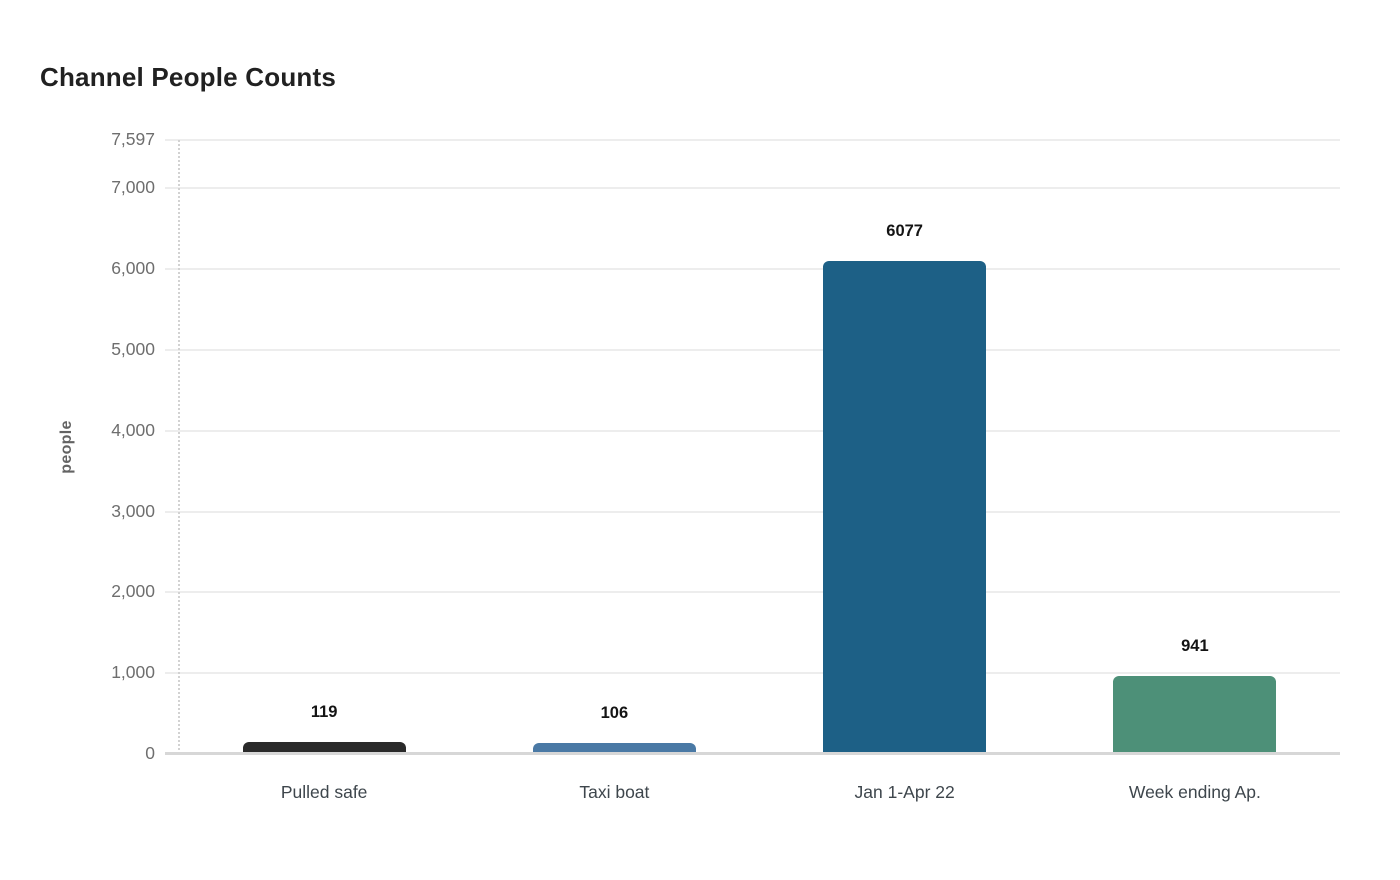  Describe the element at coordinates (133, 510) in the screenshot. I see `y-tick-label: 3,000` at that location.